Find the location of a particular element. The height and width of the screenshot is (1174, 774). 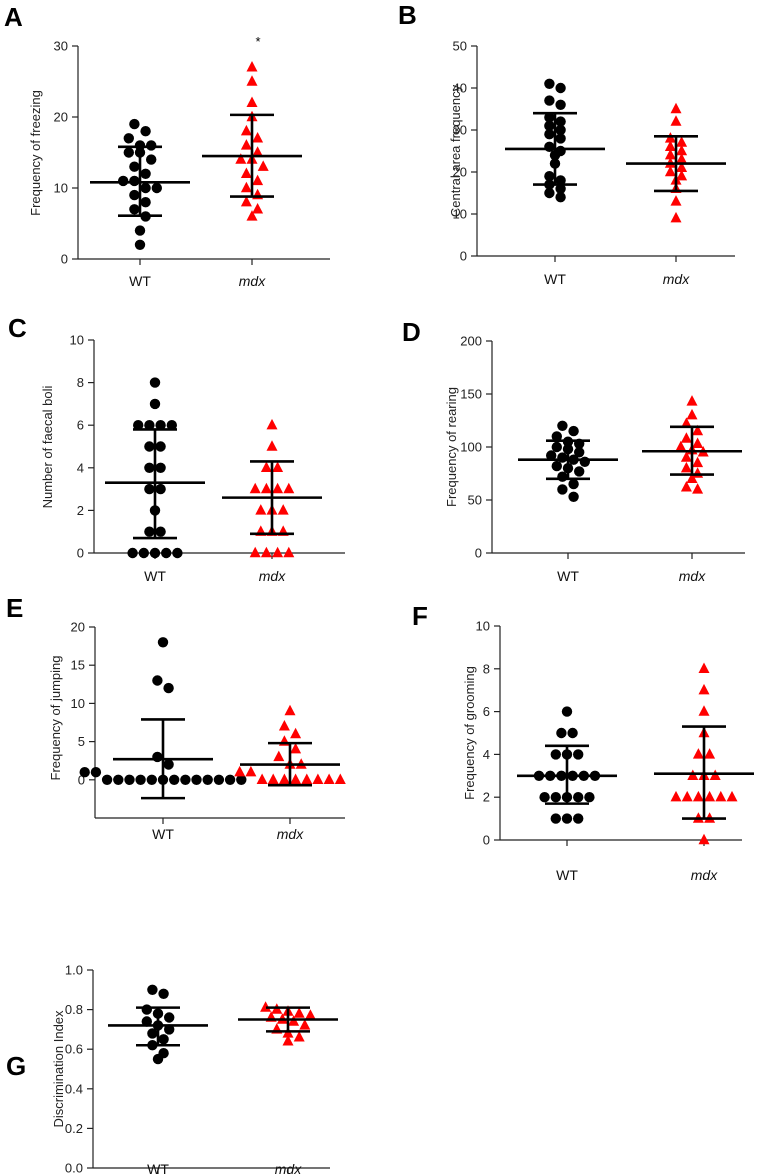

panel-a: A 0 10 20 30 Frequency of freezing WT mdx * is located at coordinates (167, 145).